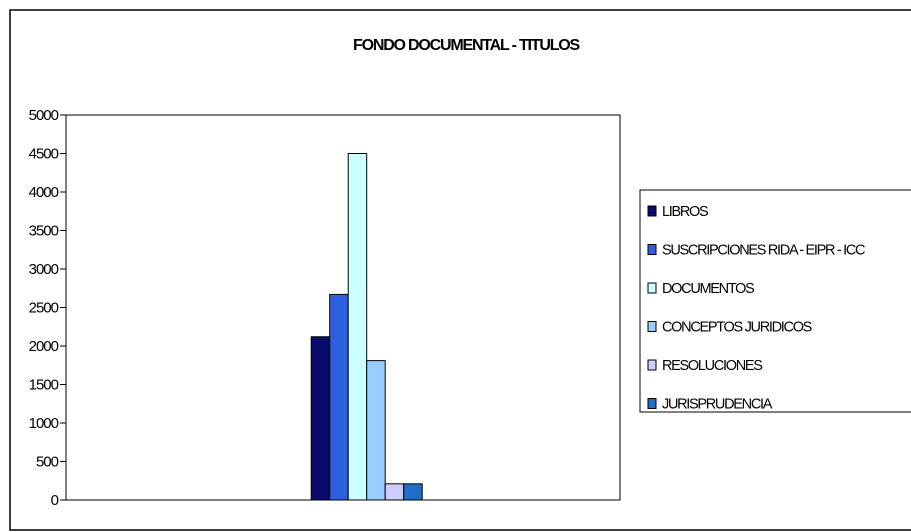  I want to click on y-tick-label: 3500, so click(44, 231).